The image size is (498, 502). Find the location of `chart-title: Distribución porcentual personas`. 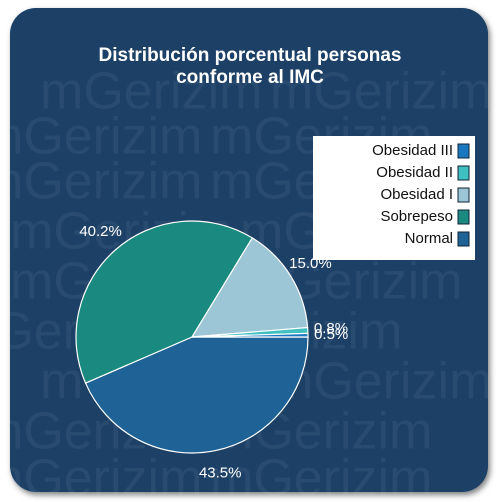

chart-title: Distribución porcentual personas is located at coordinates (250, 55).